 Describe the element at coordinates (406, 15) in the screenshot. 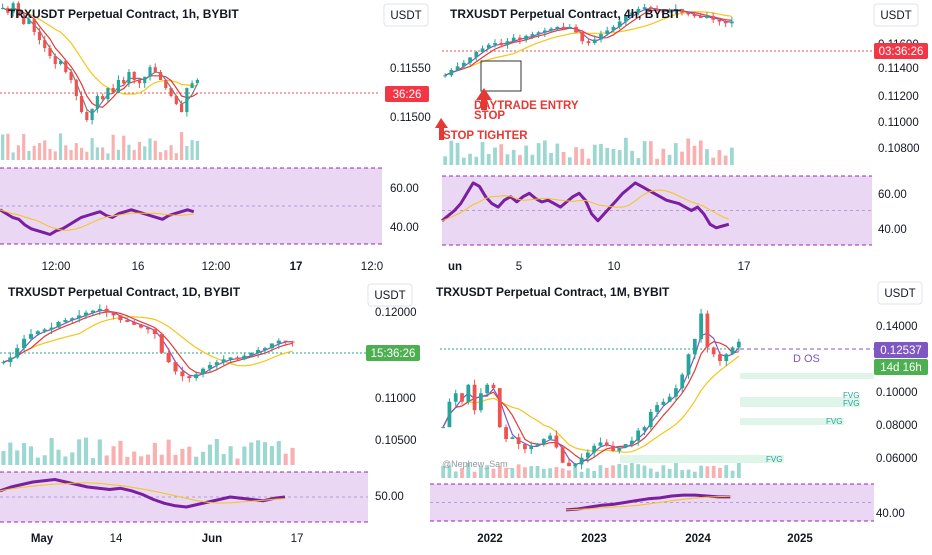

I see `p1-currency-button` at that location.